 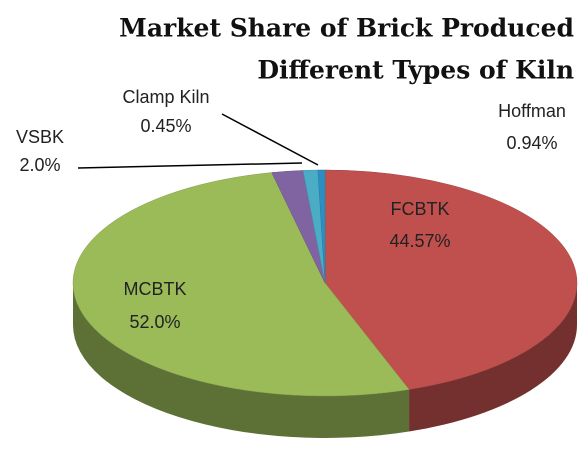 I want to click on value-label: 52.0%, so click(x=154, y=322).